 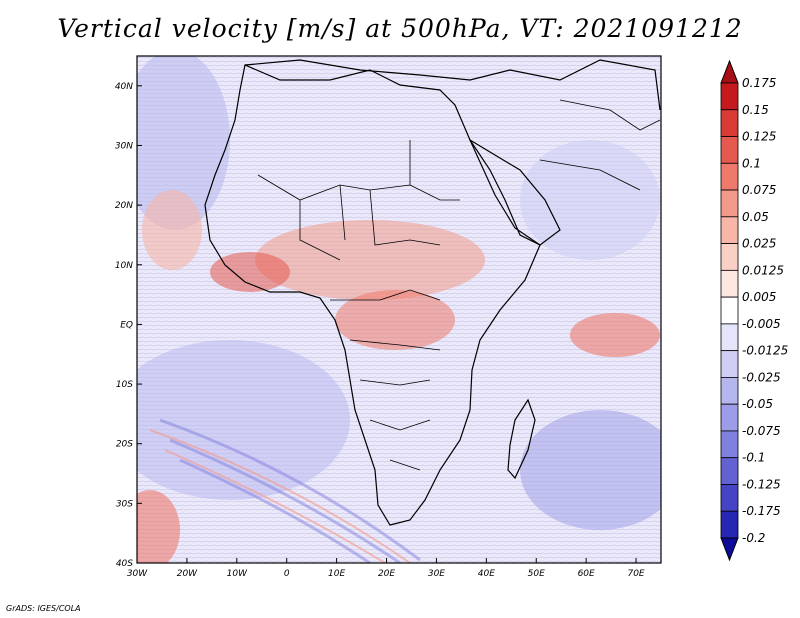 I want to click on red-region-sahel, so click(x=370, y=260).